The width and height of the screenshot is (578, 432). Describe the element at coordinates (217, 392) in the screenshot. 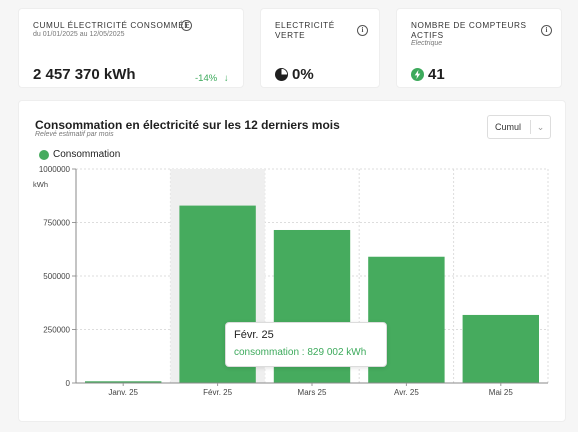

I see `x-tick-label: Févr. 25` at that location.